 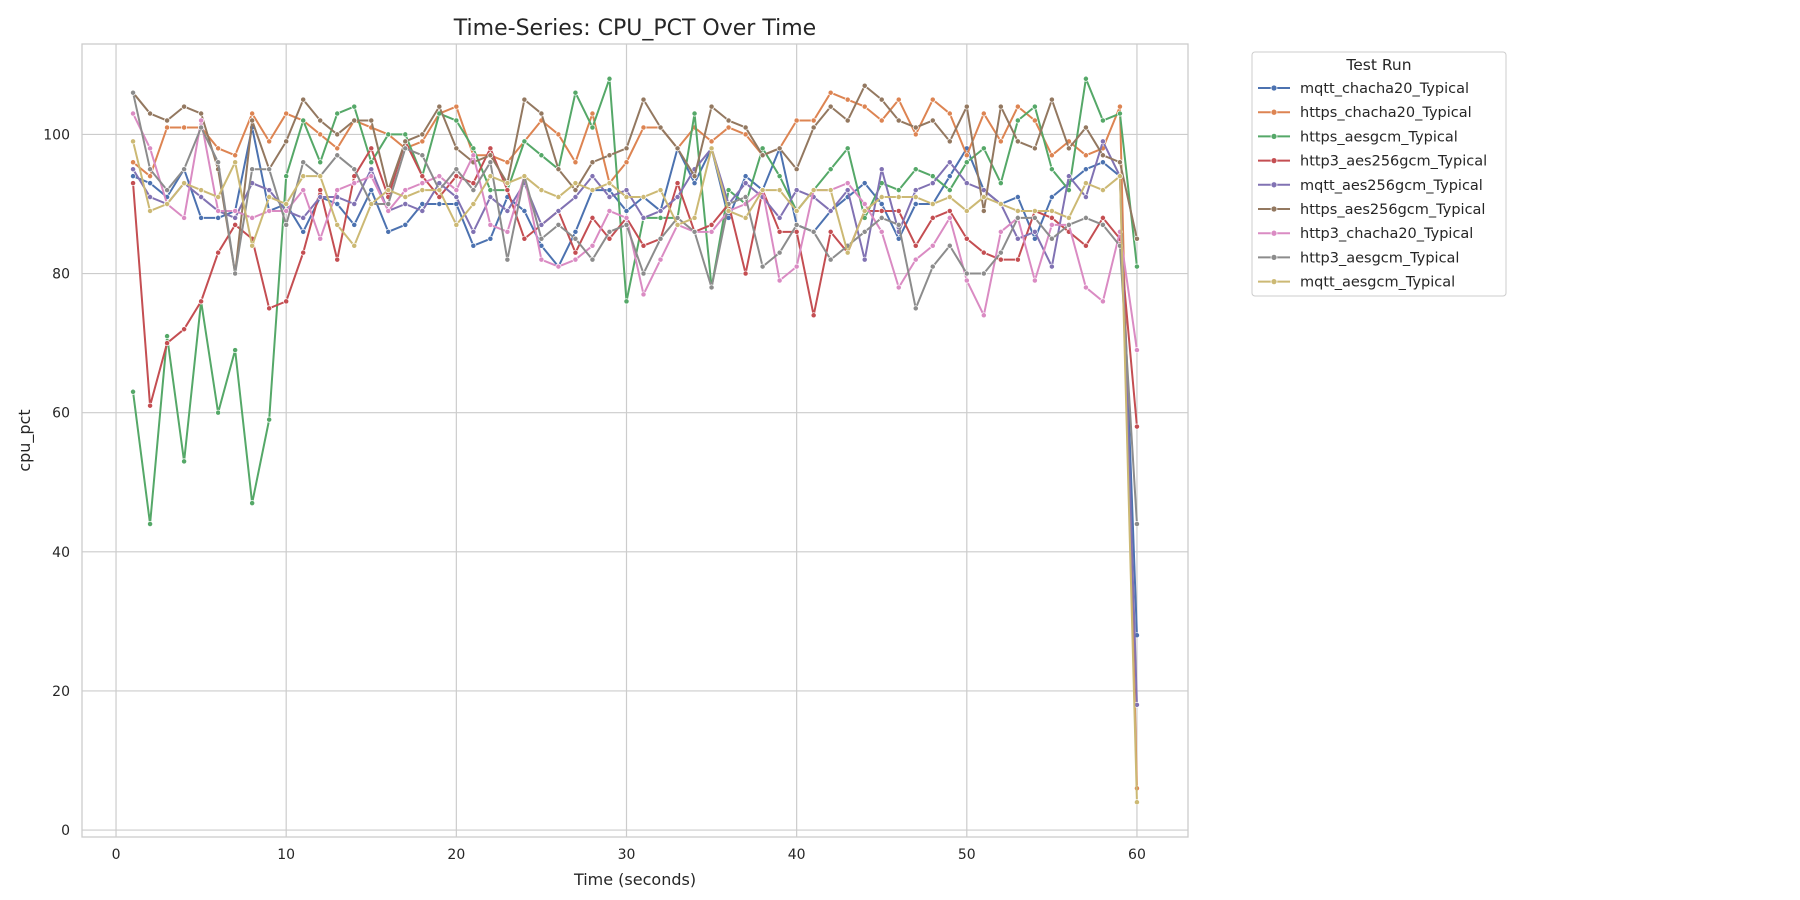 What do you see at coordinates (1393, 162) in the screenshot?
I see `legend-label: http3_aes256gcm_Typical` at bounding box center [1393, 162].